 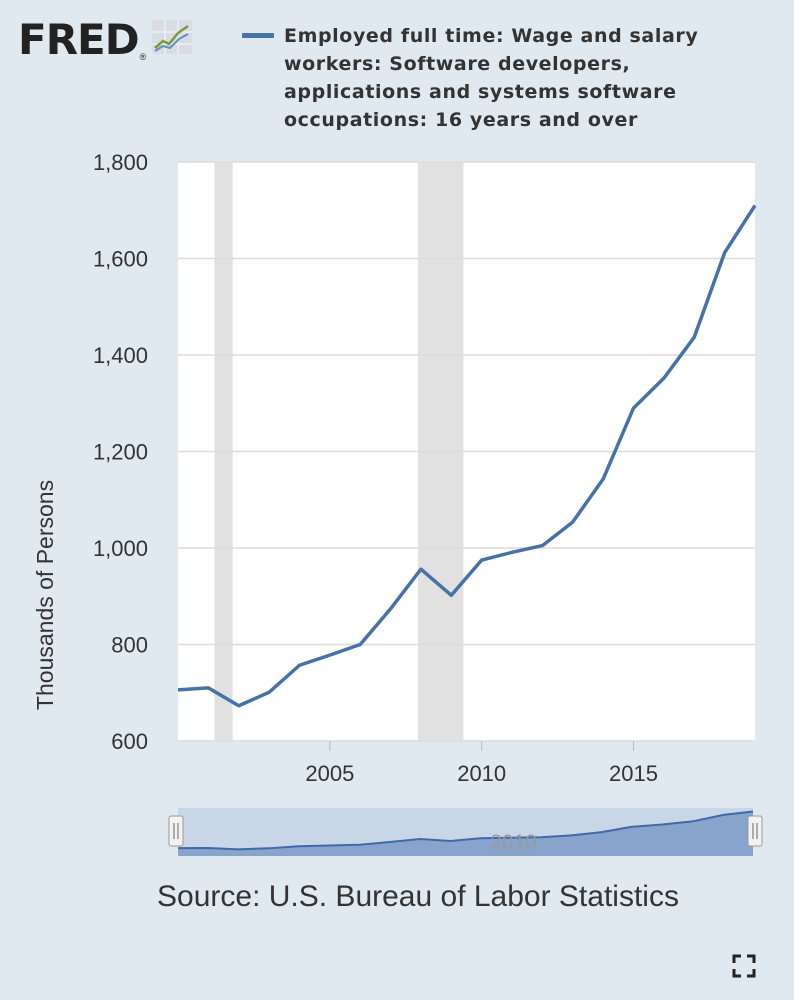 I want to click on navigator-axis-label: 2010, so click(x=513, y=842).